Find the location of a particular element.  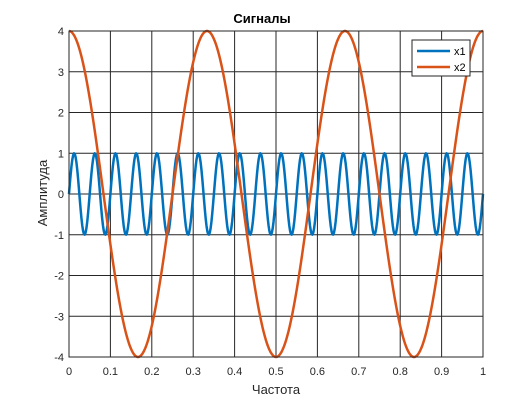

y-tick-label: -3 is located at coordinates (59, 317).